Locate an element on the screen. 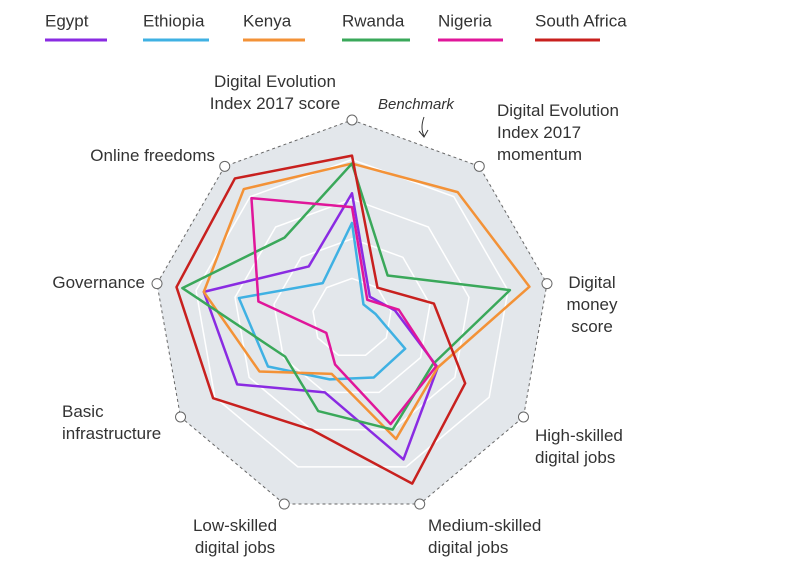 Image resolution: width=801 pixels, height=585 pixels. legend-label: Ethiopia is located at coordinates (174, 20).